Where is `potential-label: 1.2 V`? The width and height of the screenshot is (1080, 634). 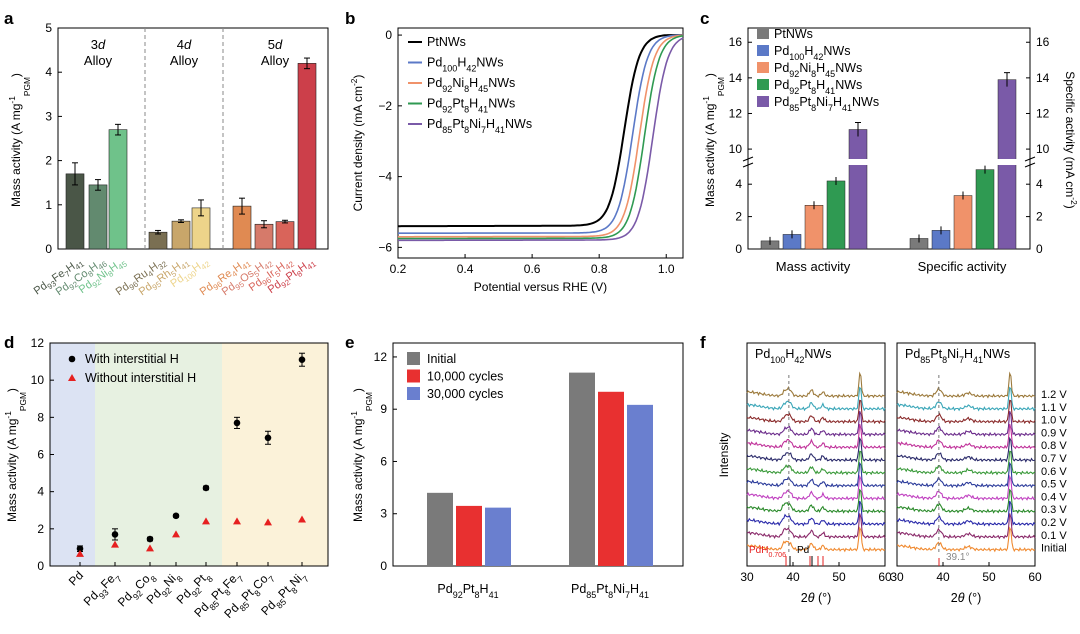 potential-label: 1.2 V is located at coordinates (1054, 395).